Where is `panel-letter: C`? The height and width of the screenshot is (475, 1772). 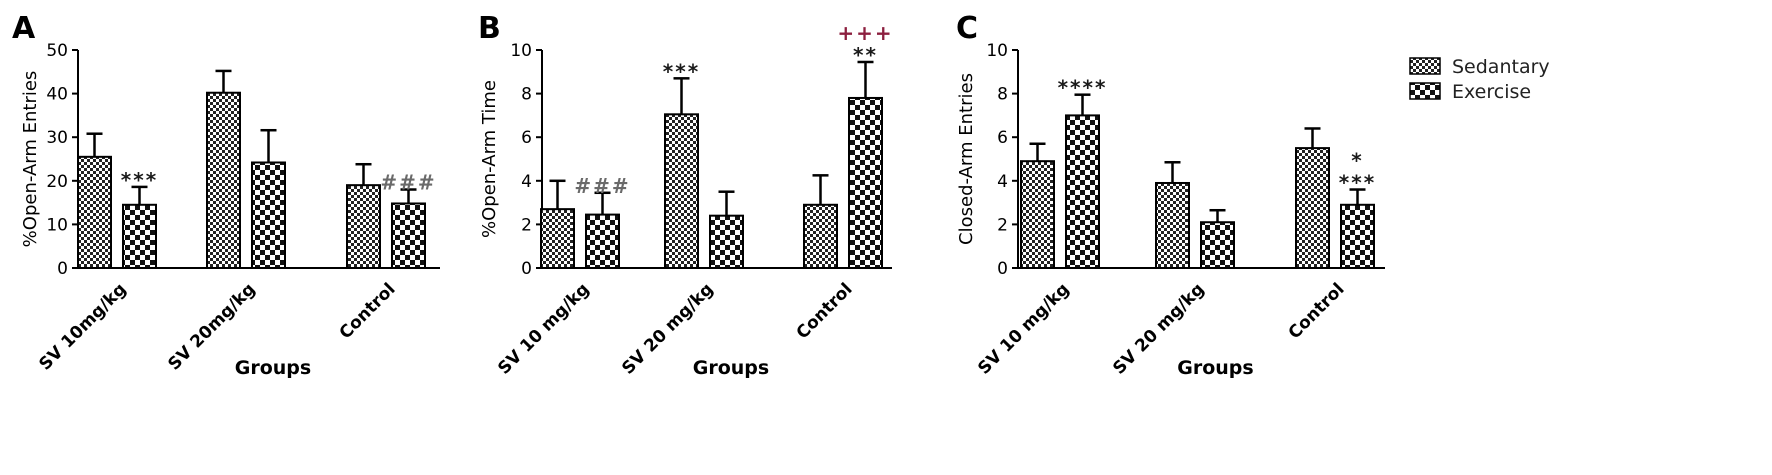
panel-letter: C is located at coordinates (967, 28).